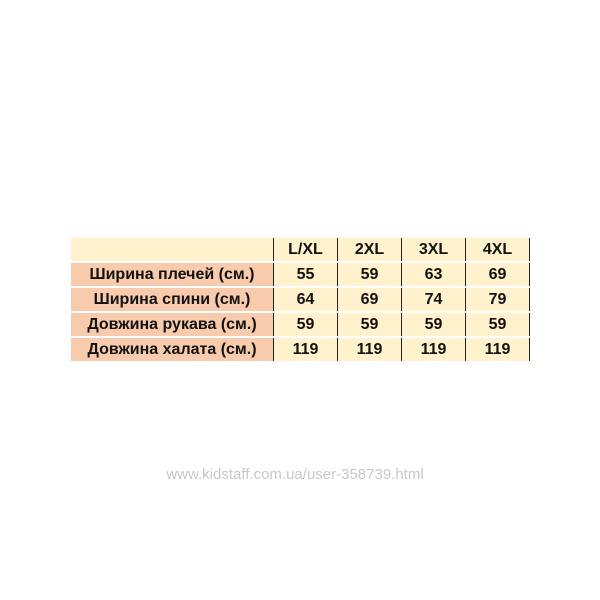  I want to click on cell: 63, so click(433, 275).